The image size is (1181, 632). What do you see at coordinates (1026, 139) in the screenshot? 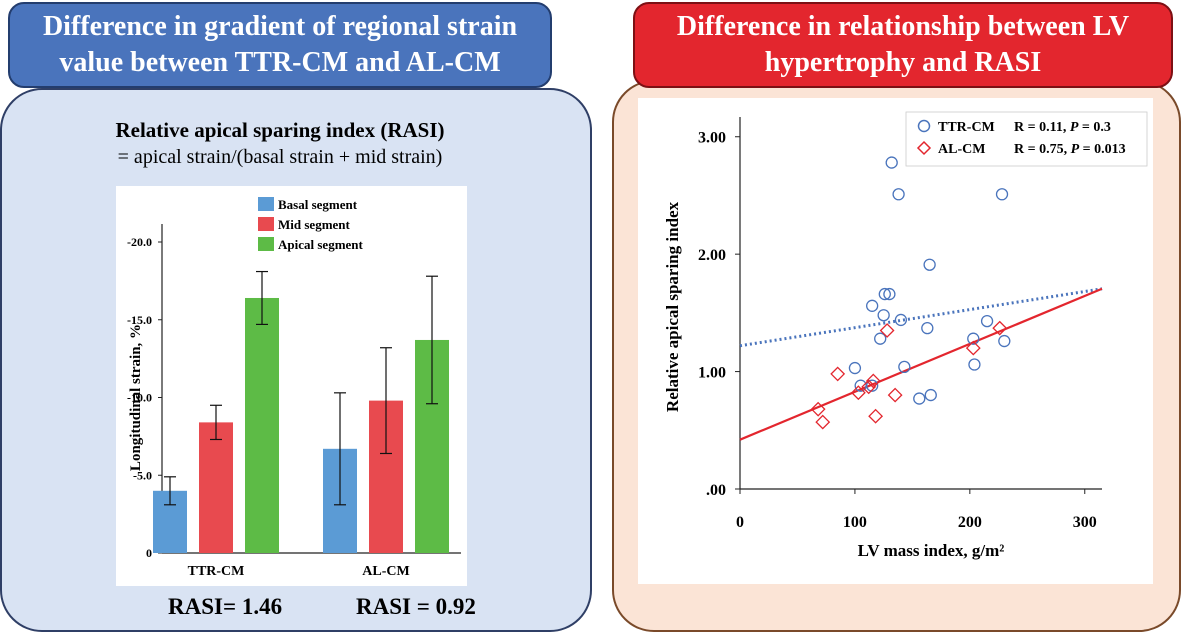
I see `legend-box` at bounding box center [1026, 139].